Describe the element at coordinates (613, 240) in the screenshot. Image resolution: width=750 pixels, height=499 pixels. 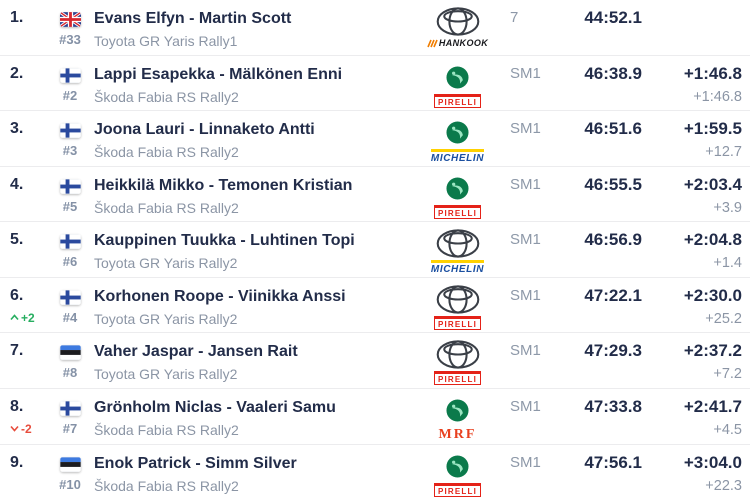
I see `total-time: 46:56.9` at that location.